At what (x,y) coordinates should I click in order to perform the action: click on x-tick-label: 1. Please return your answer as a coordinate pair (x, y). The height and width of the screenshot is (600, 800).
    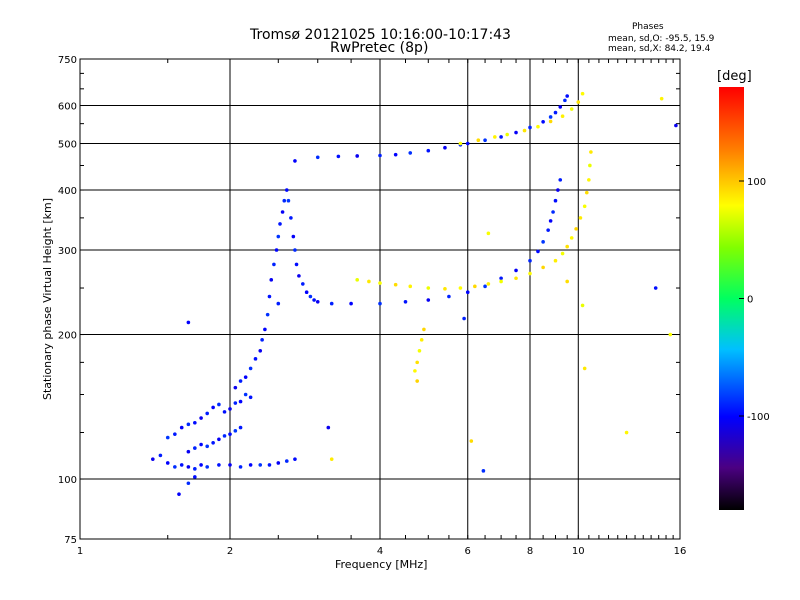
    Looking at the image, I should click on (80, 551).